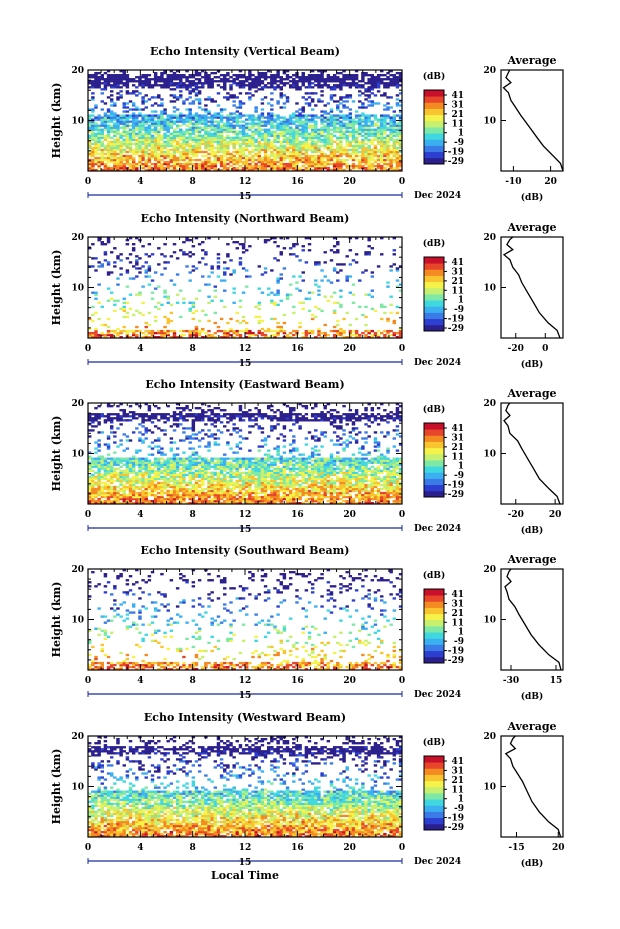 This screenshot has height=929, width=620. I want to click on heatmap-cells, so click(245, 454).